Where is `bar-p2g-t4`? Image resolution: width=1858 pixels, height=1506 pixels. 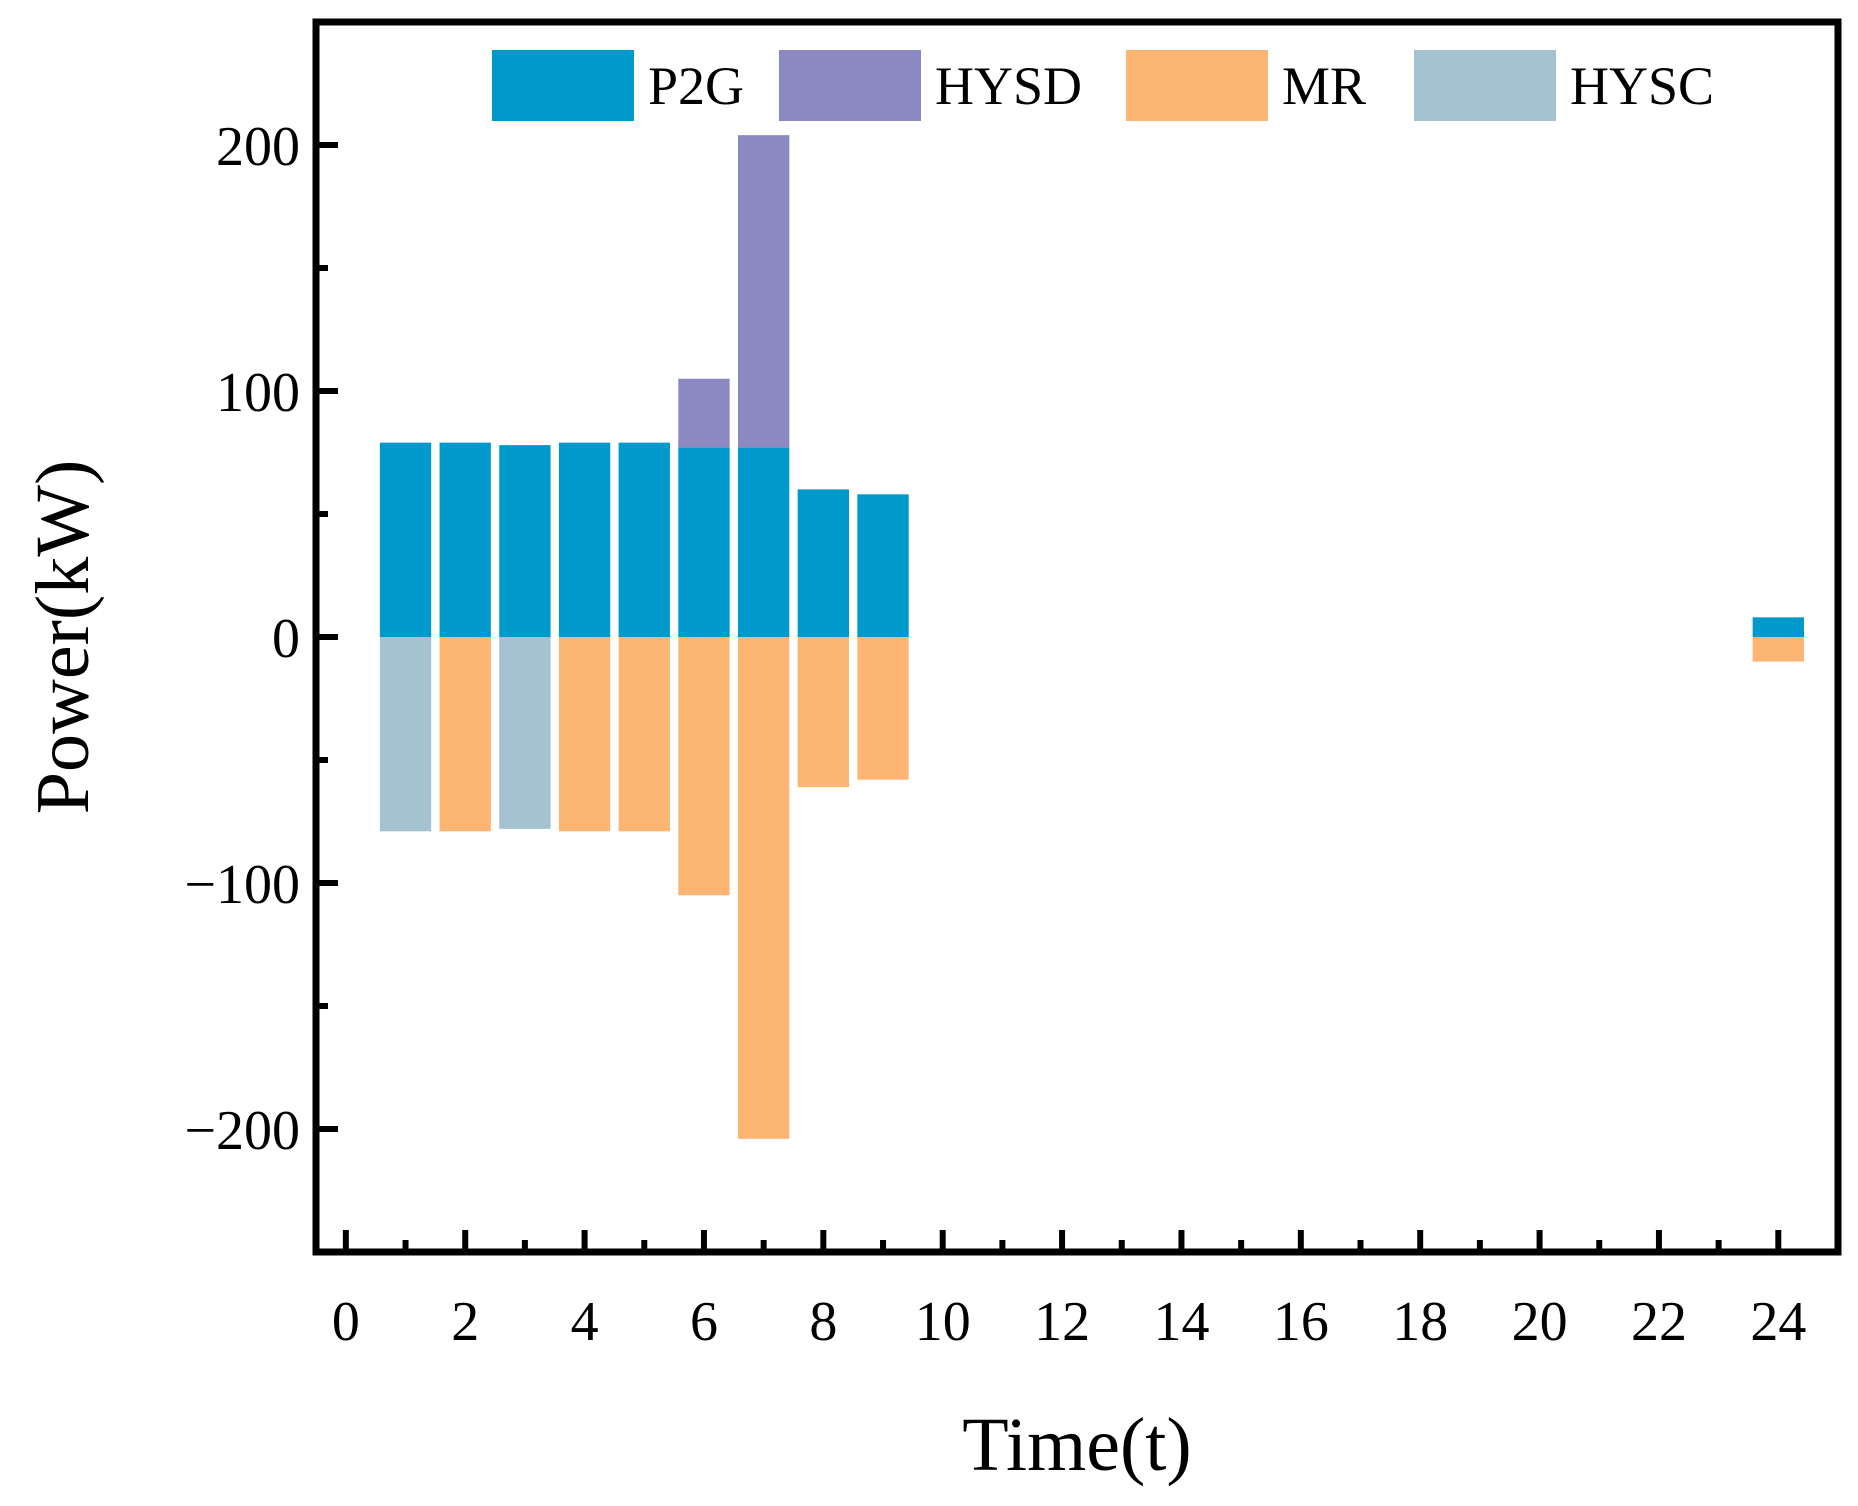 bar-p2g-t4 is located at coordinates (584, 539).